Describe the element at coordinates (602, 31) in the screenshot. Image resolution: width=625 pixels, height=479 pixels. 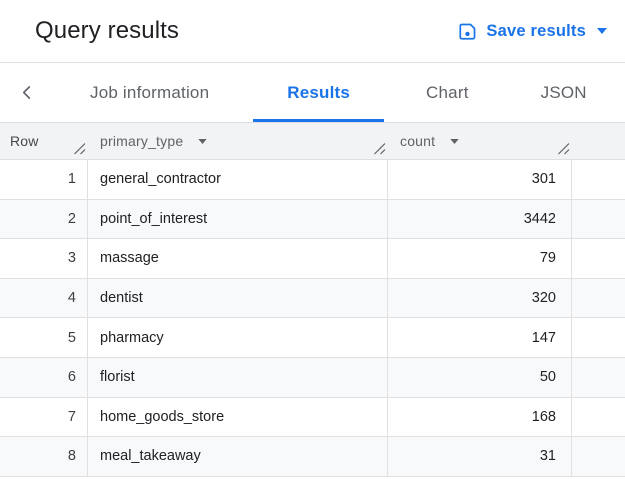
I see `dropdown-caret-icon` at that location.